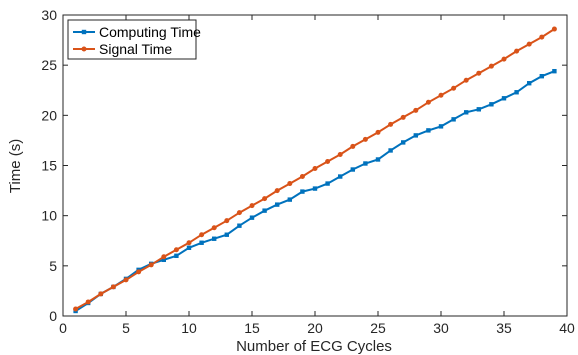  I want to click on x-tick-label: 30, so click(441, 328).